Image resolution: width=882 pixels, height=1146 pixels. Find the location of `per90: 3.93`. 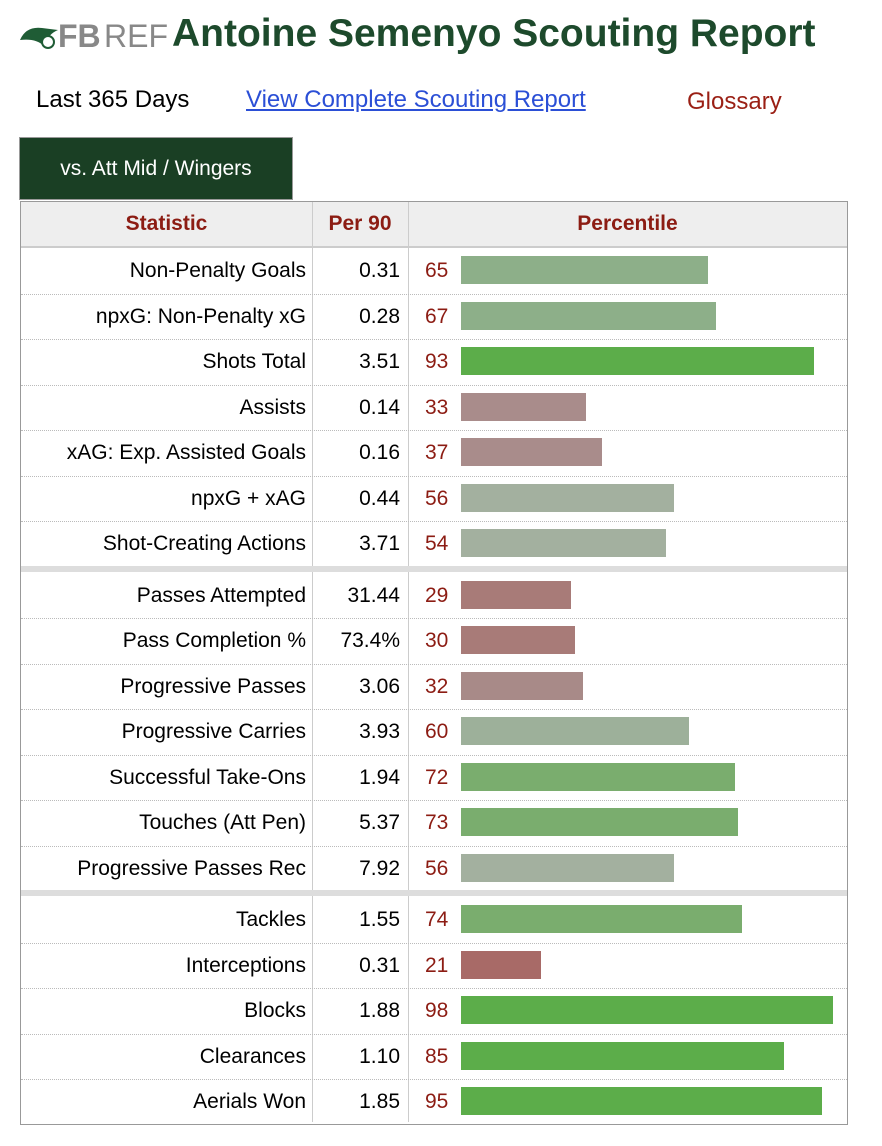

per90: 3.93 is located at coordinates (379, 731).